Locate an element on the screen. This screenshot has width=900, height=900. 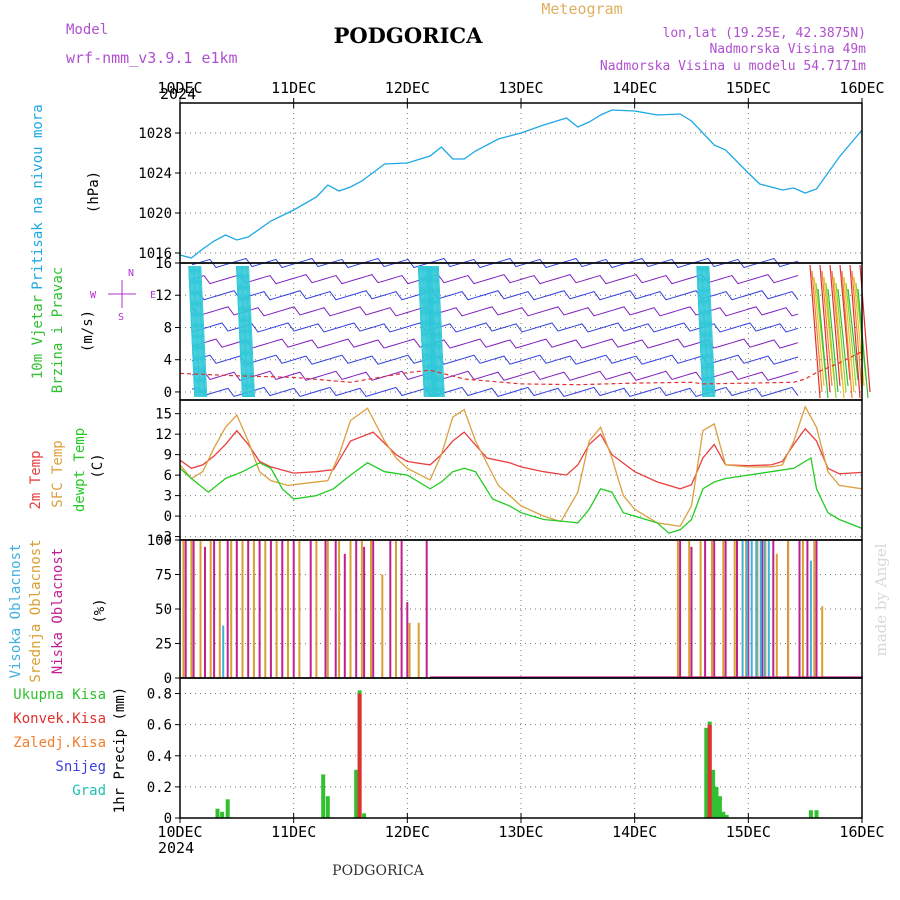
sfc-temp-line is located at coordinates (521, 466).